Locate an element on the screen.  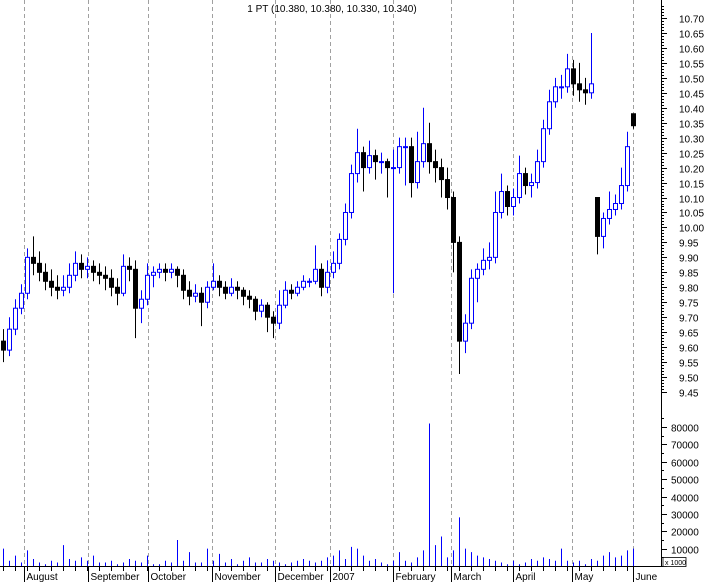
volume-tick-label: 80000 is located at coordinates (685, 429).